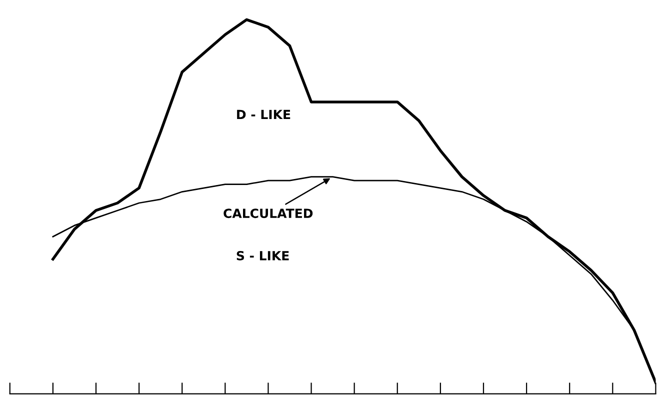  I want to click on legend-label: CALCULATED, so click(268, 213).